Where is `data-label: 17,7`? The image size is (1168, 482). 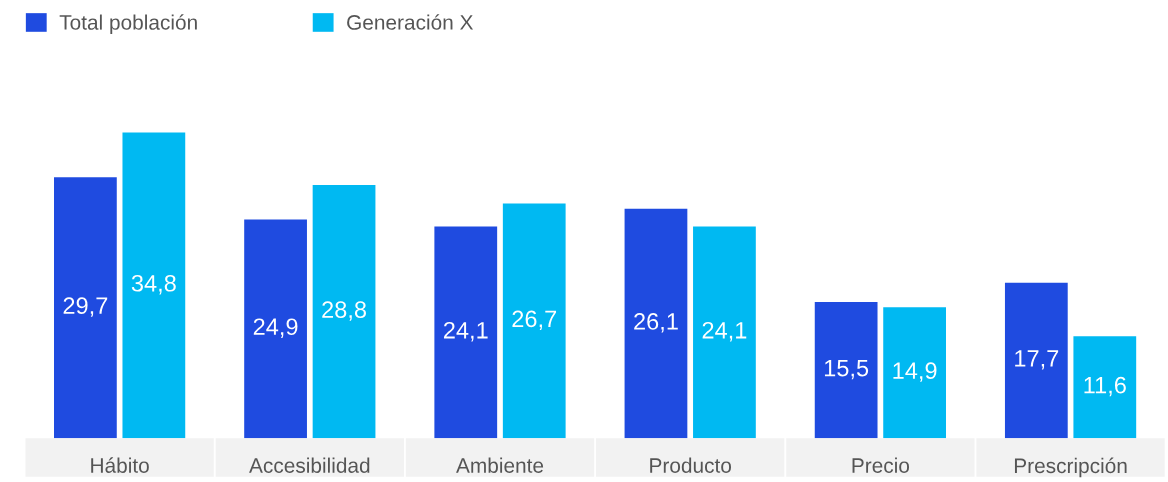 data-label: 17,7 is located at coordinates (1037, 360).